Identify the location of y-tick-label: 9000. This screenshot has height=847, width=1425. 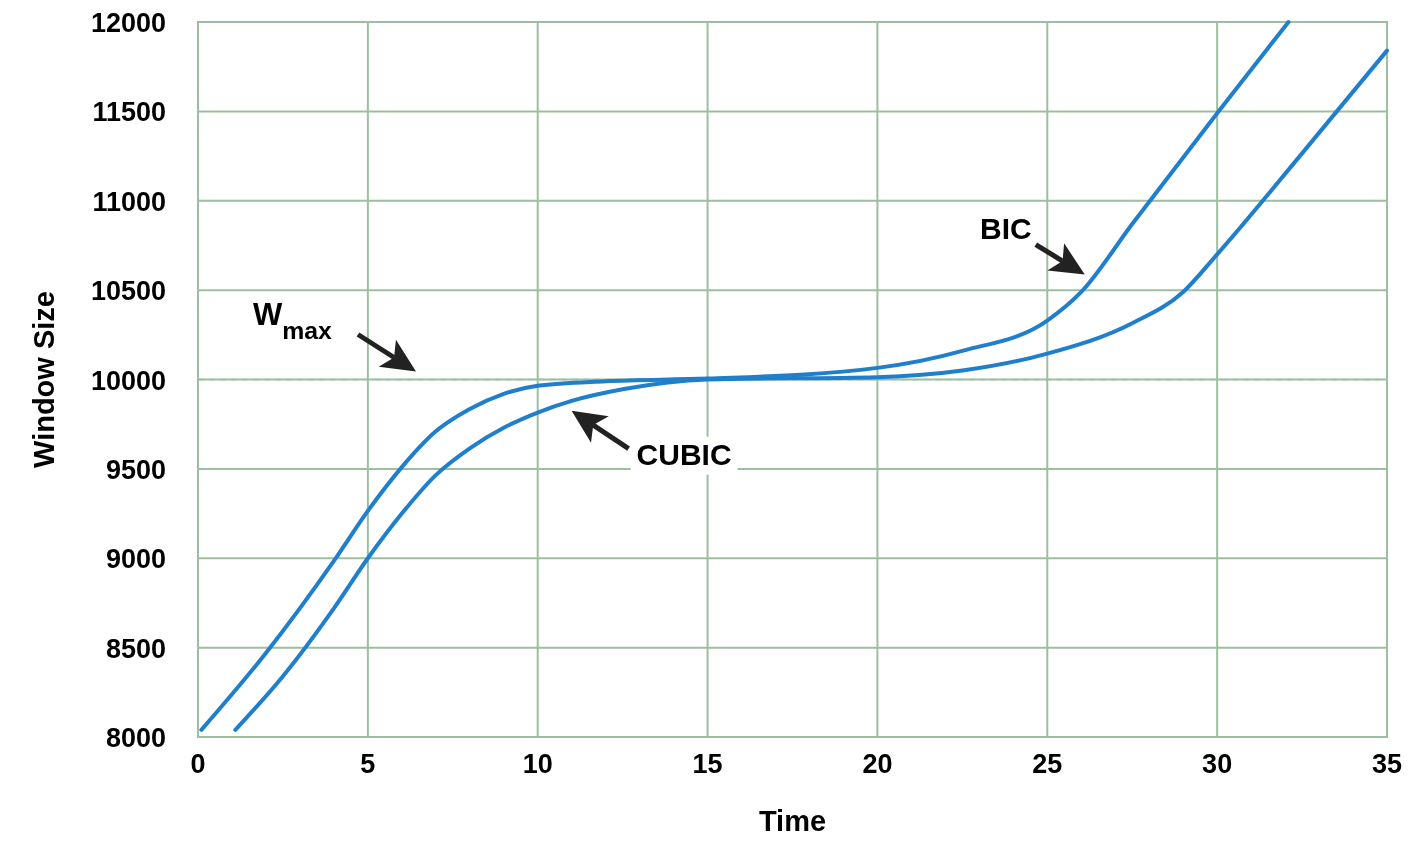
(135, 559).